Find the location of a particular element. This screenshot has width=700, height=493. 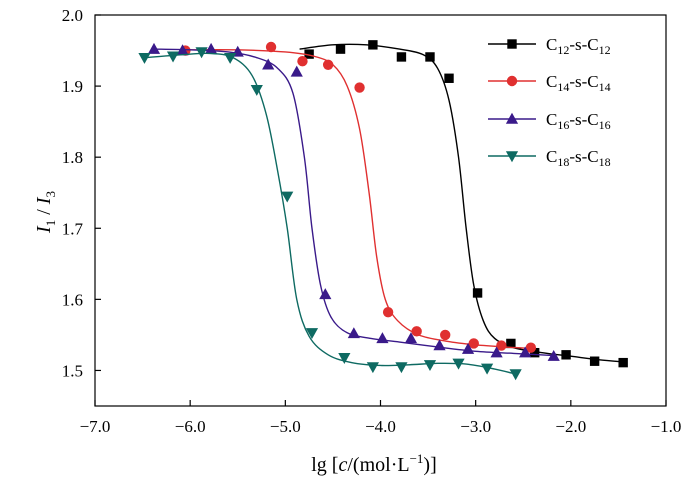

x-tick-label: −5.0 is located at coordinates (285, 426).